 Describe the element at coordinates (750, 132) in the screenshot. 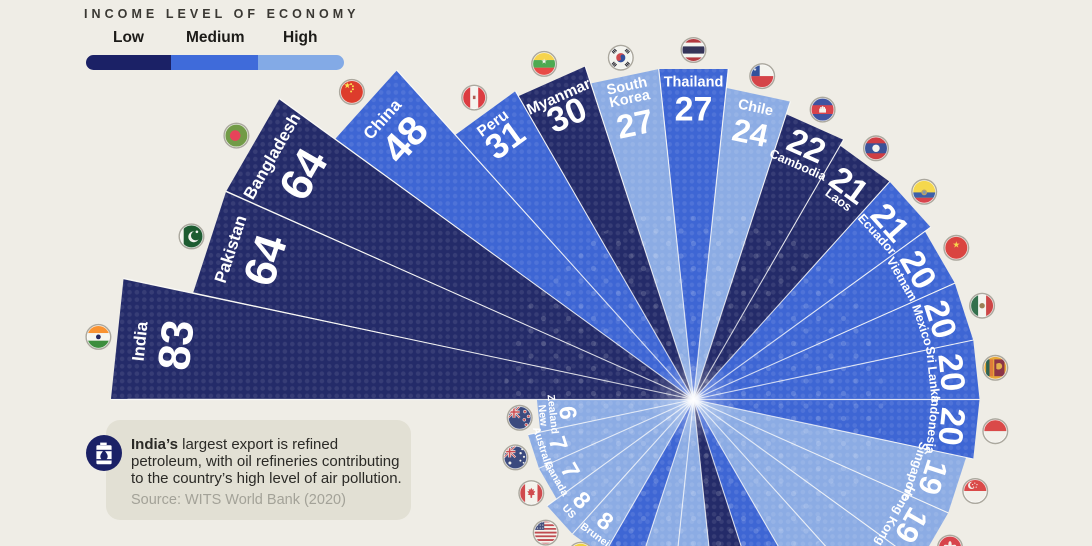

I see `svg-text: 24` at that location.